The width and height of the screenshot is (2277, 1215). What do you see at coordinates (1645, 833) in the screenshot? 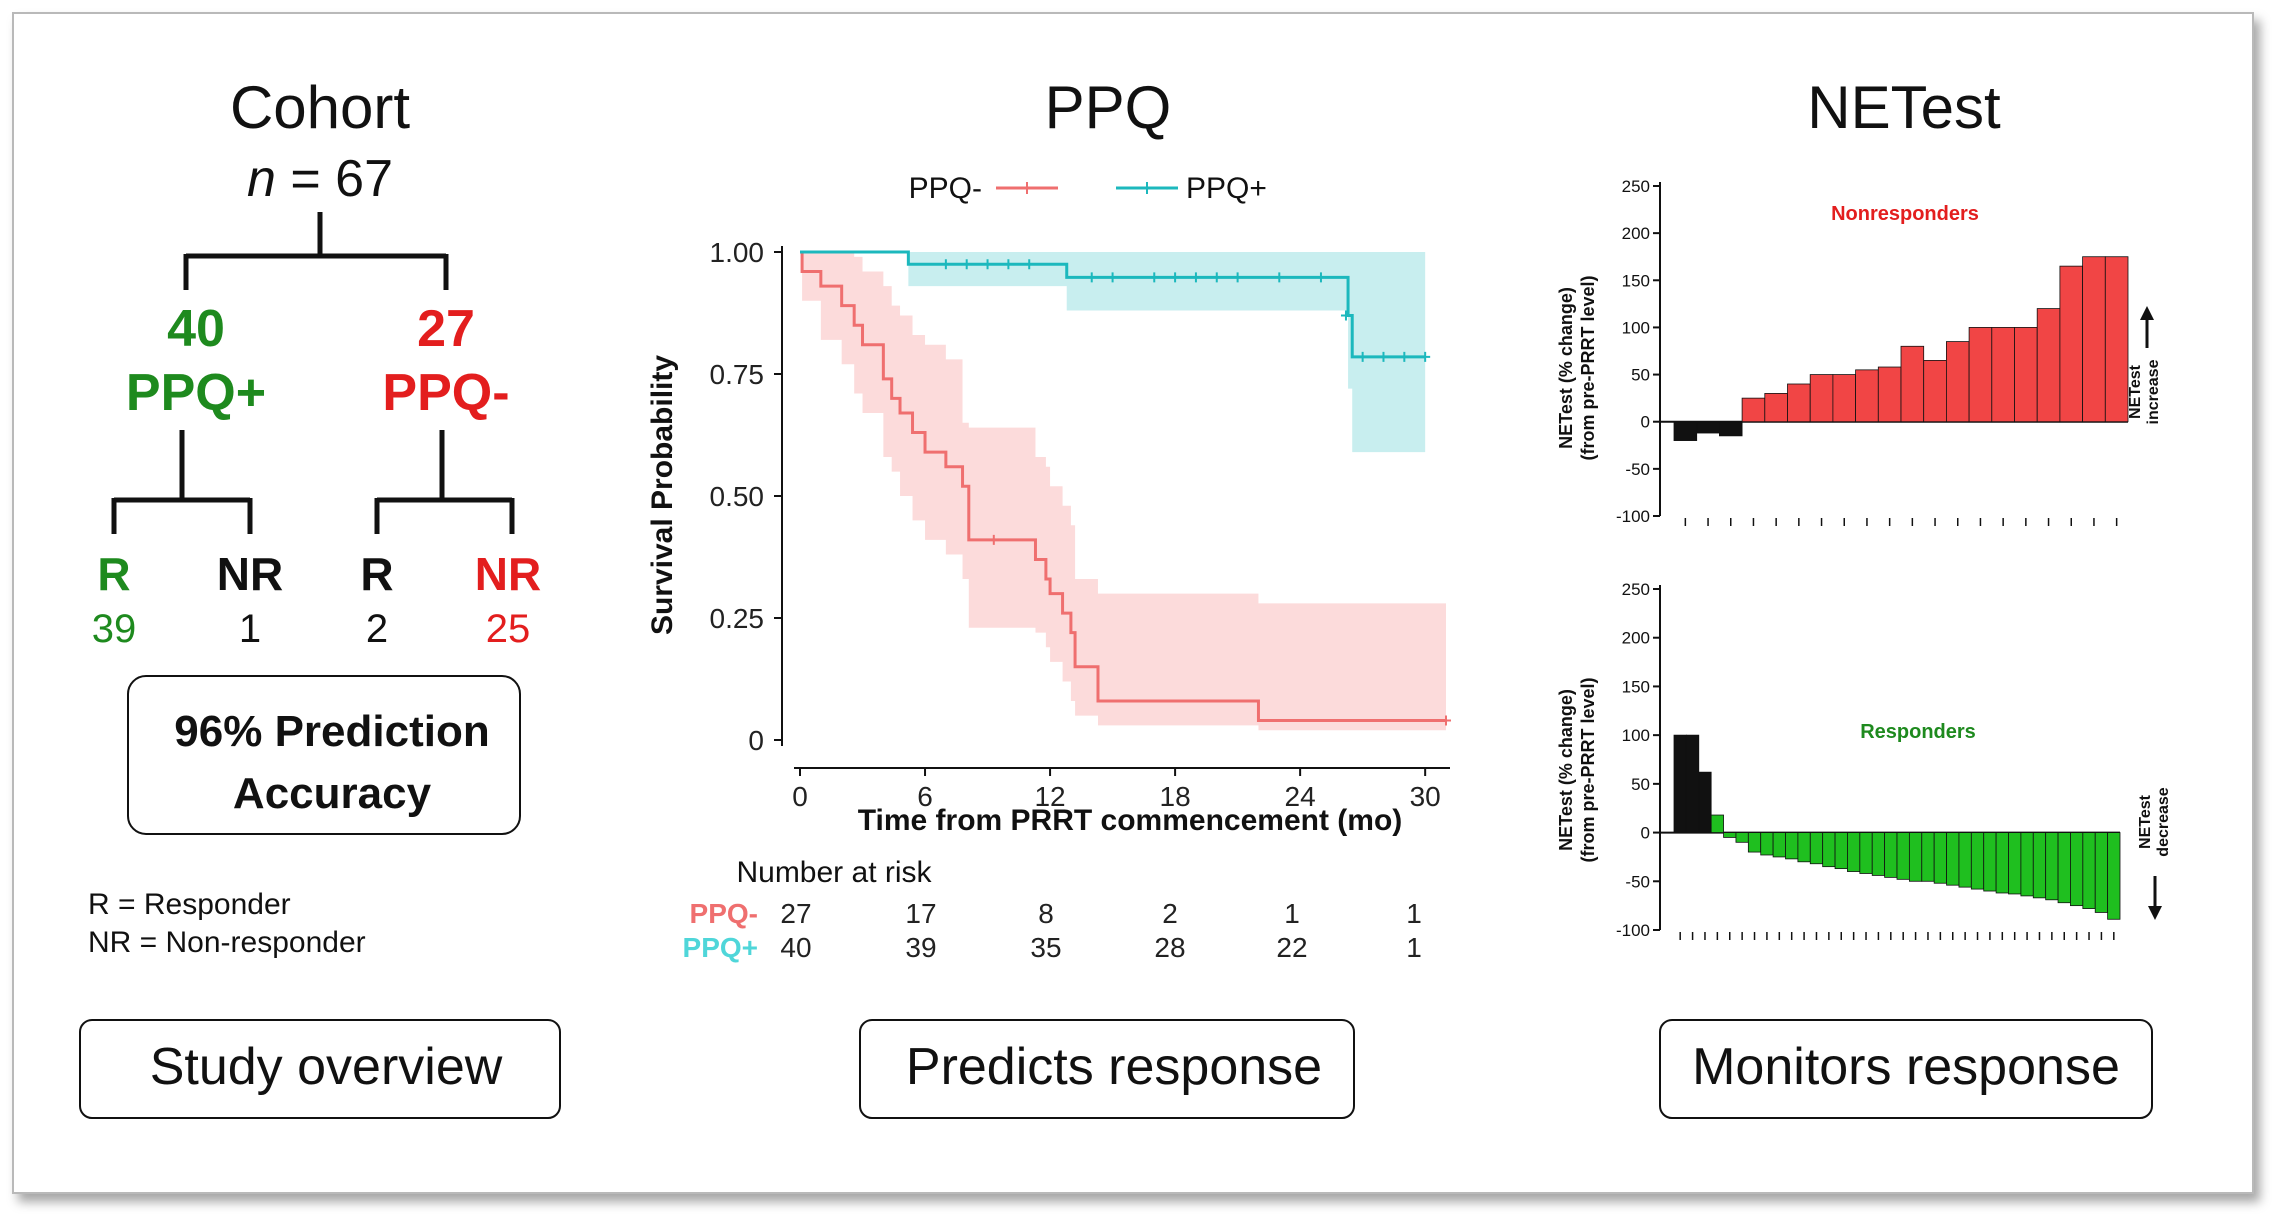
I see `bar-y-tick-label: 0` at bounding box center [1645, 833].